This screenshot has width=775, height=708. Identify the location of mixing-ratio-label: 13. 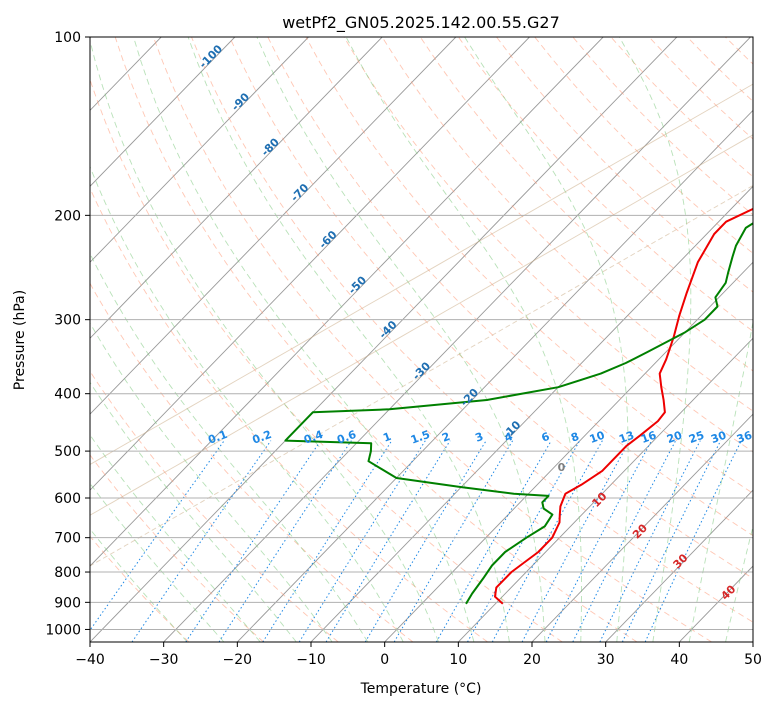
(626, 437).